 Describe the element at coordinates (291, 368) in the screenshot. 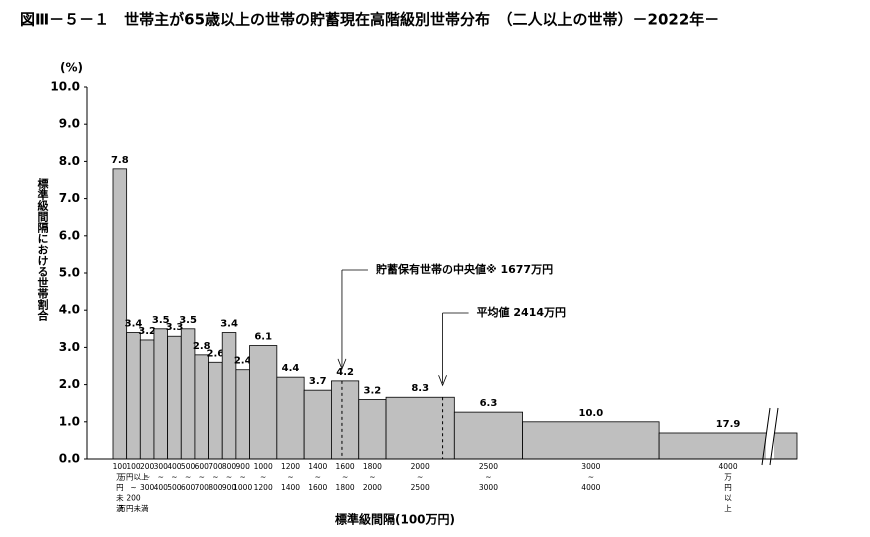

I see `bar-label: 4.4` at that location.